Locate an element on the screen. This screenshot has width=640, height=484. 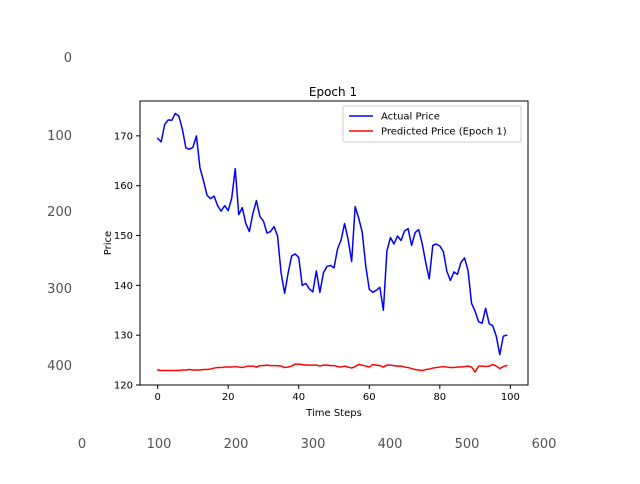
outer-y-tick-label: 400 is located at coordinates (59, 366).